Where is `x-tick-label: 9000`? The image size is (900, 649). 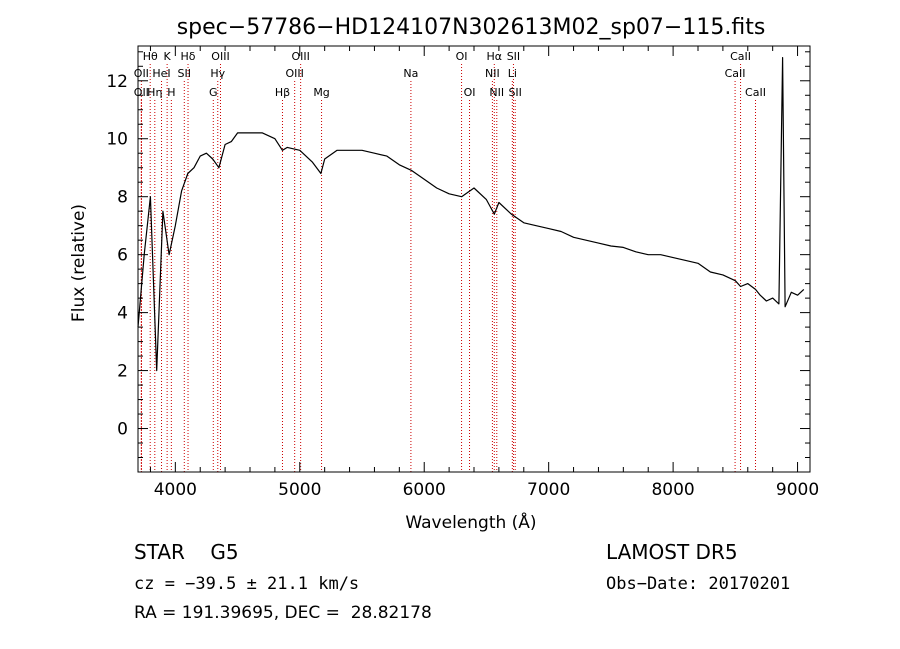 x-tick-label: 9000 is located at coordinates (797, 490).